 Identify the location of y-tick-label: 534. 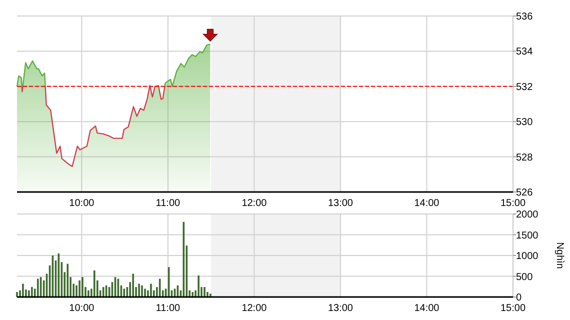
(525, 52).